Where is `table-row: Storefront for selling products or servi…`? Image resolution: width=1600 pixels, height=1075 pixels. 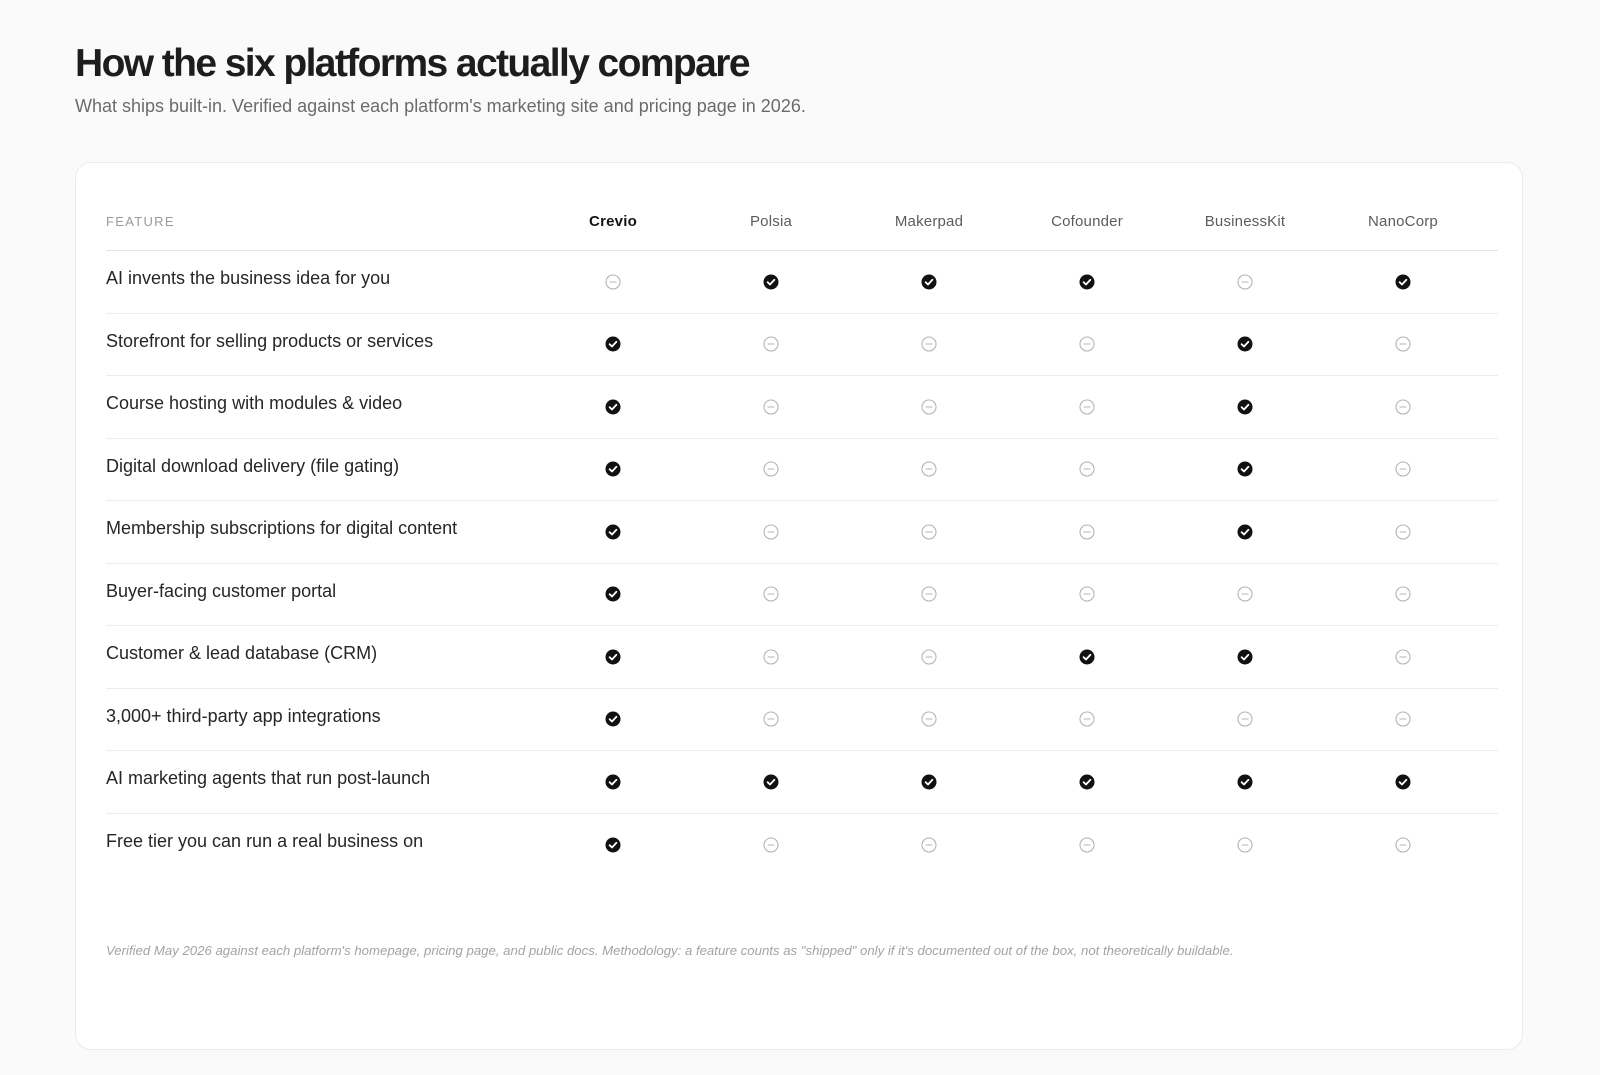 table-row: Storefront for selling products or servi… is located at coordinates (802, 345).